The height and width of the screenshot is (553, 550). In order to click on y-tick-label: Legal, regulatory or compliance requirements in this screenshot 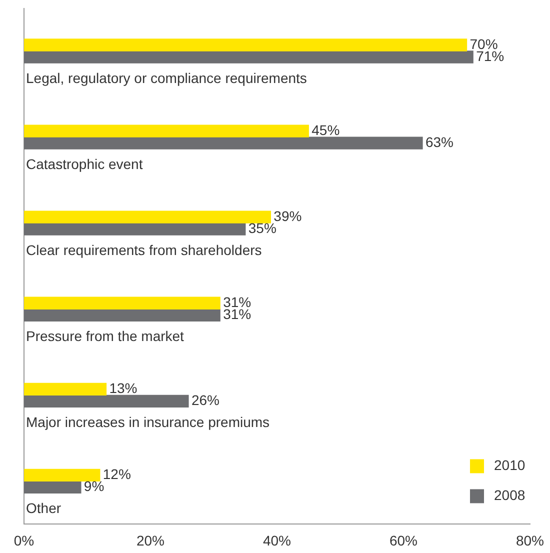, I will do `click(166, 78)`.